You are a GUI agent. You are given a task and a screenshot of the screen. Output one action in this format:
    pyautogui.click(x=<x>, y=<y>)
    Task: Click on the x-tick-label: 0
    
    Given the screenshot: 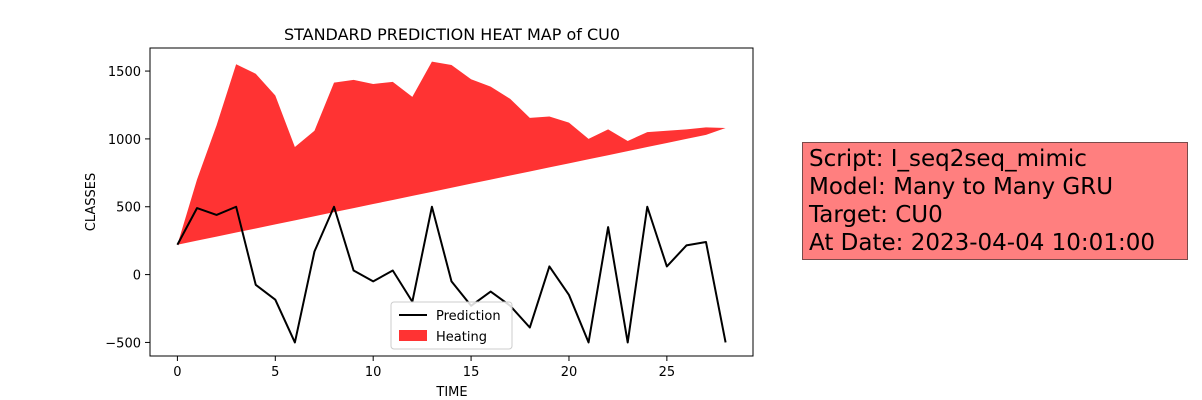 What is the action you would take?
    pyautogui.click(x=177, y=372)
    